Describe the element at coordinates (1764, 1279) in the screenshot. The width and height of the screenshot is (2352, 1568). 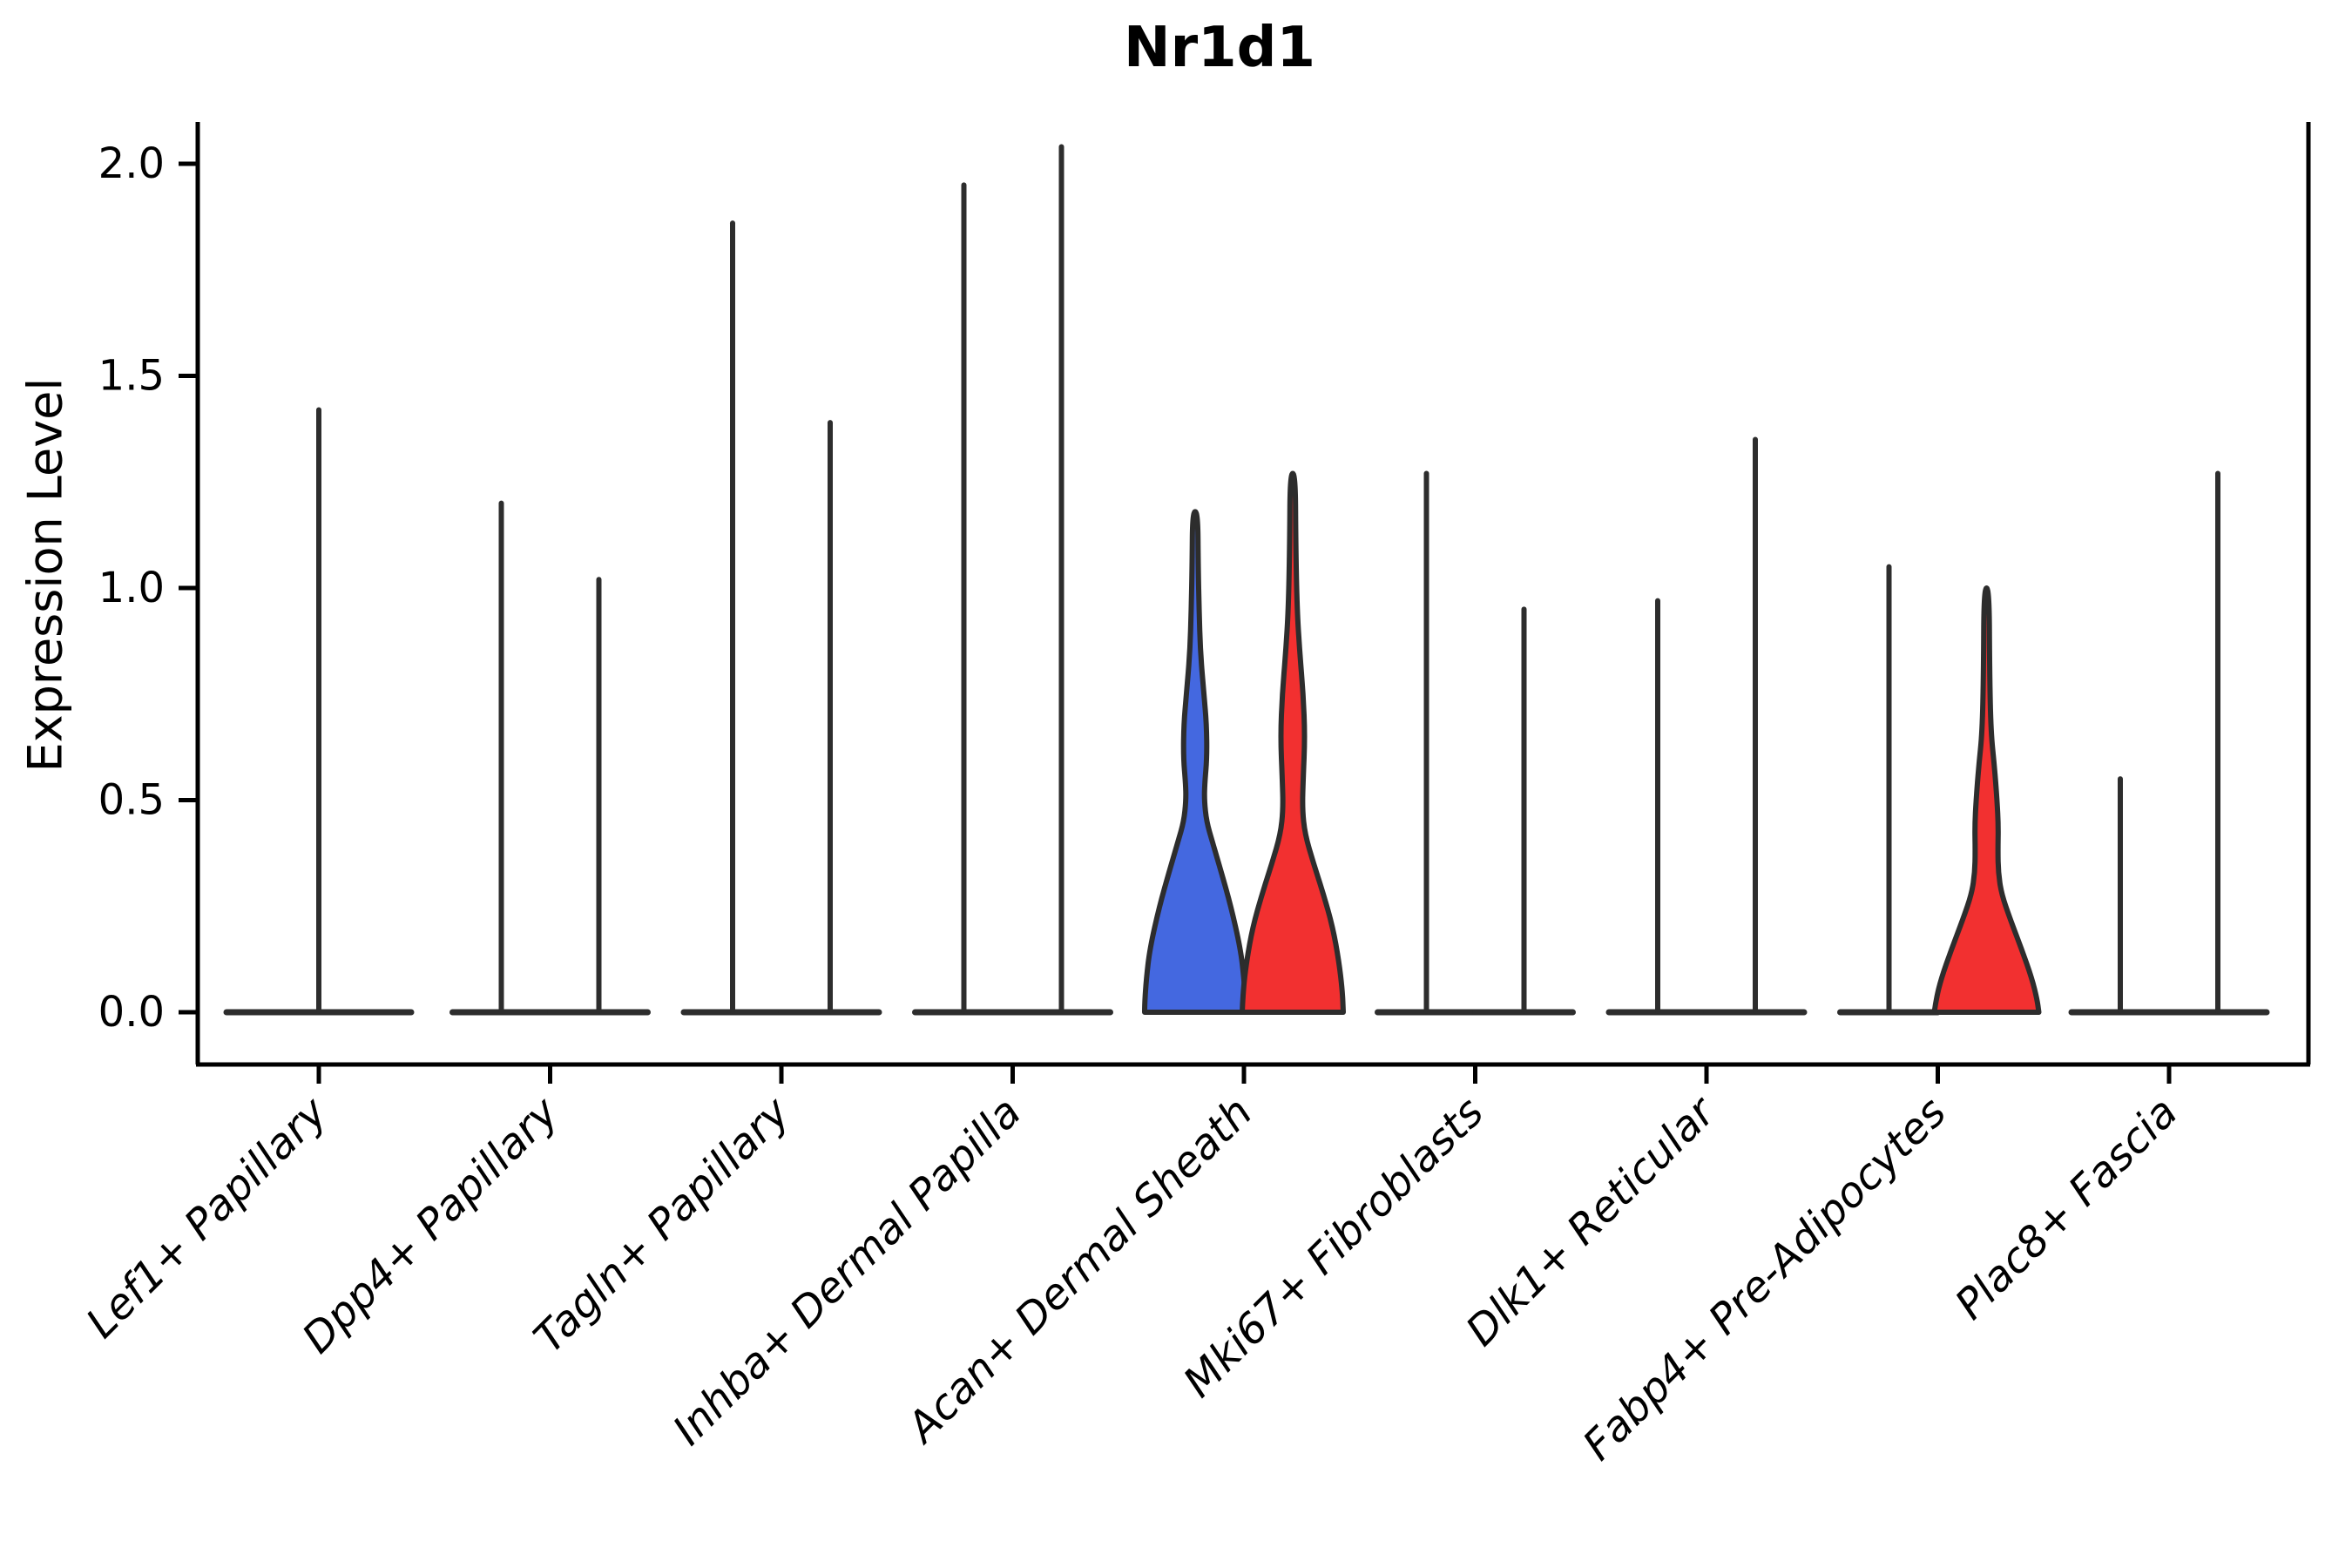
I see `x-tick-label: Fabp4+ Pre-Adipocytes` at that location.